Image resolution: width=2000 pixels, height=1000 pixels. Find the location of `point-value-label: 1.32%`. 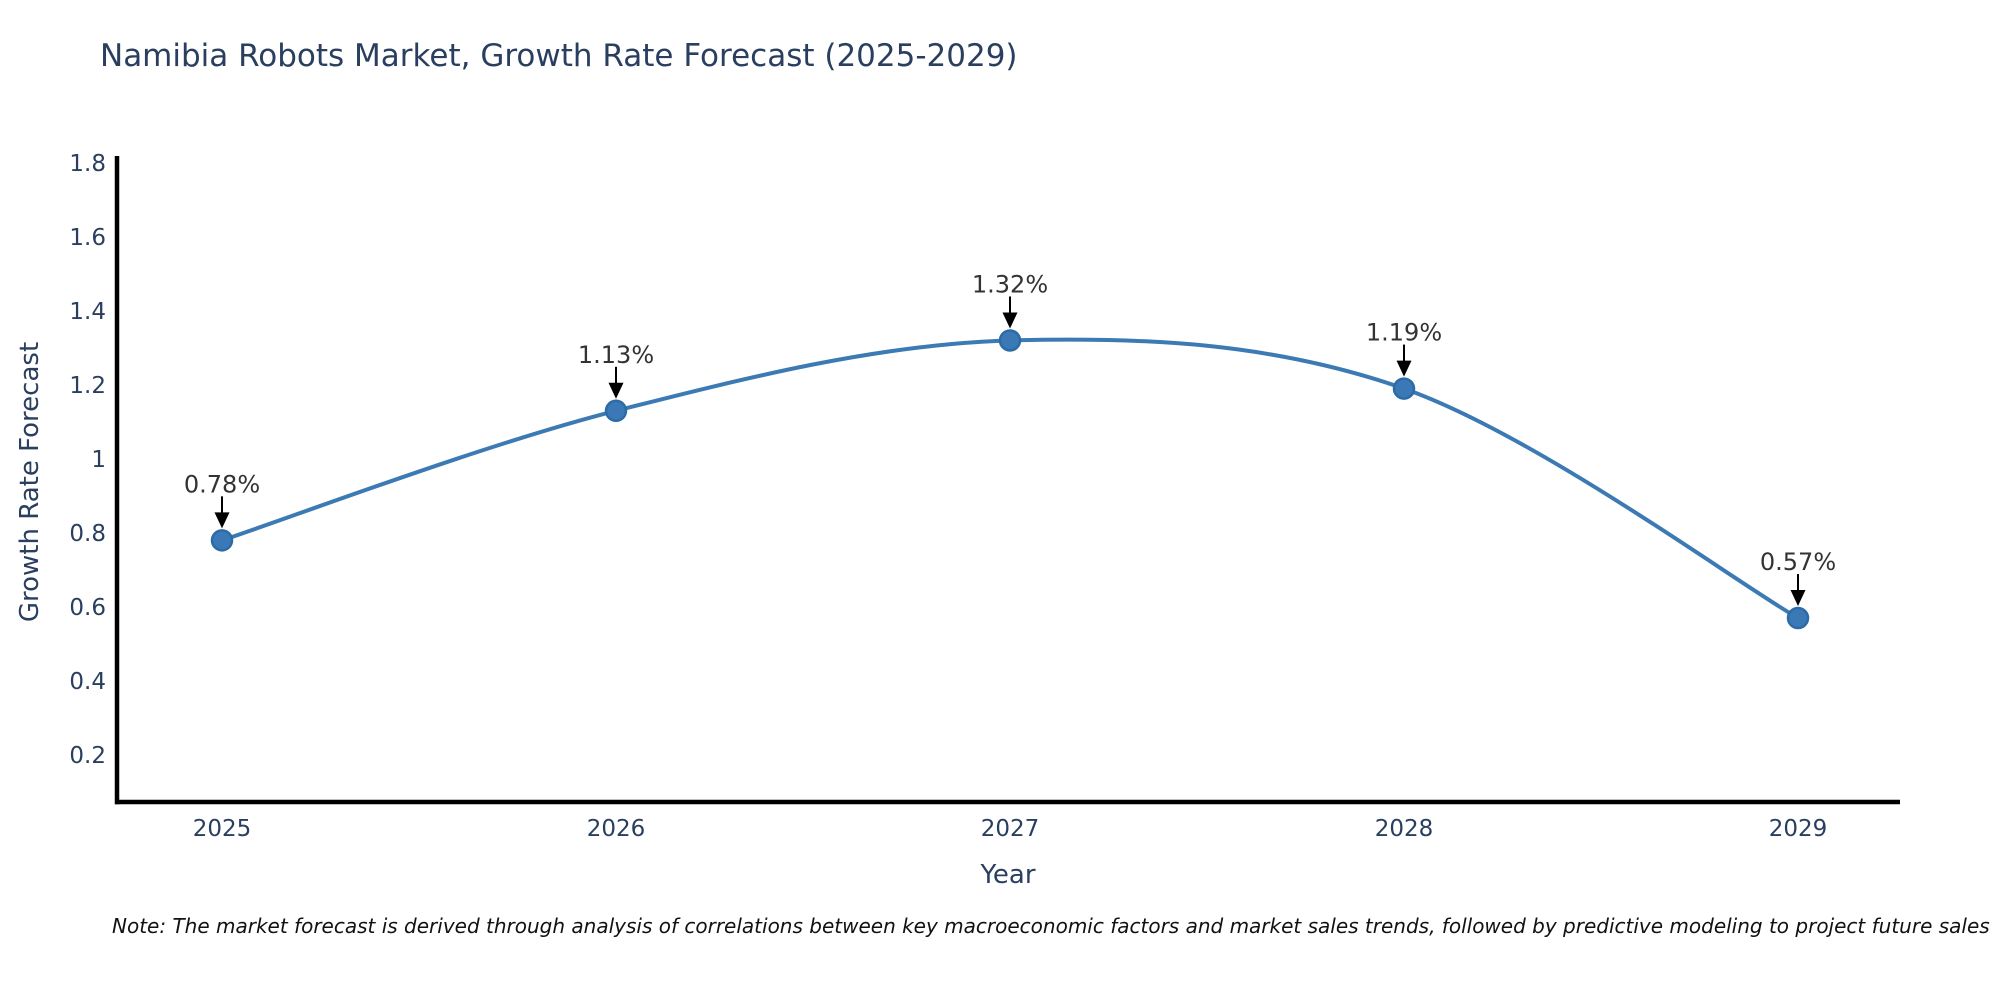

point-value-label: 1.32% is located at coordinates (1010, 284).